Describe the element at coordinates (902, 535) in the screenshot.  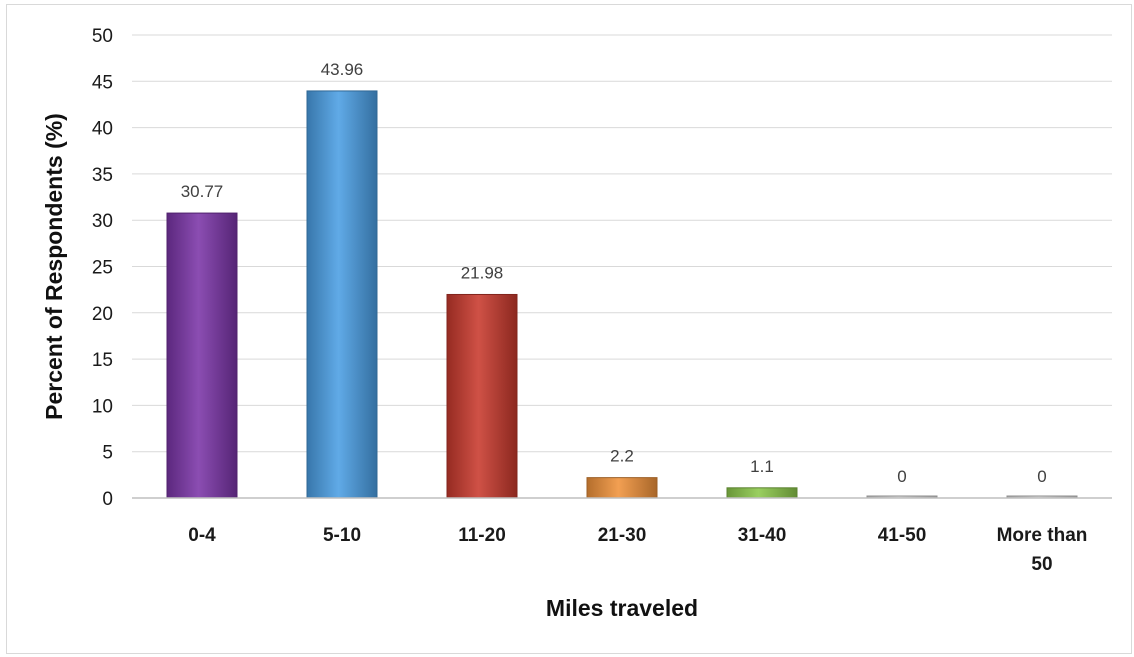
I see `x-tick-label: 41-50` at that location.